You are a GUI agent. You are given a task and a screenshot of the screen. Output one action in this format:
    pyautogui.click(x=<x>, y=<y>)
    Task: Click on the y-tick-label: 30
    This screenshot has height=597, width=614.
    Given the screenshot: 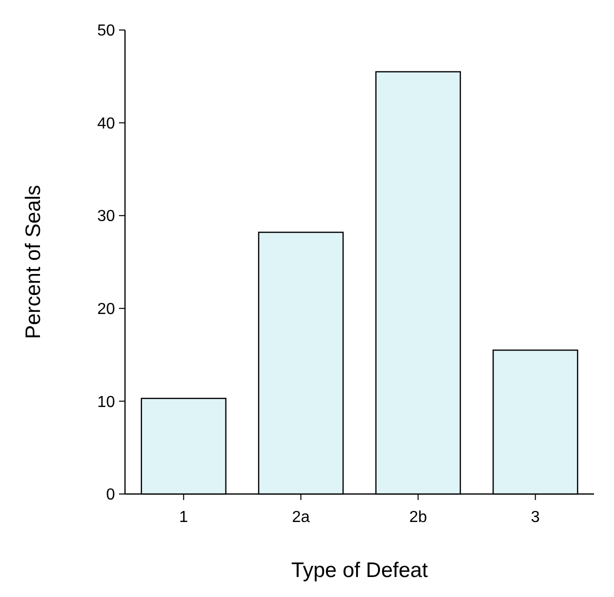 What is the action you would take?
    pyautogui.click(x=106, y=217)
    